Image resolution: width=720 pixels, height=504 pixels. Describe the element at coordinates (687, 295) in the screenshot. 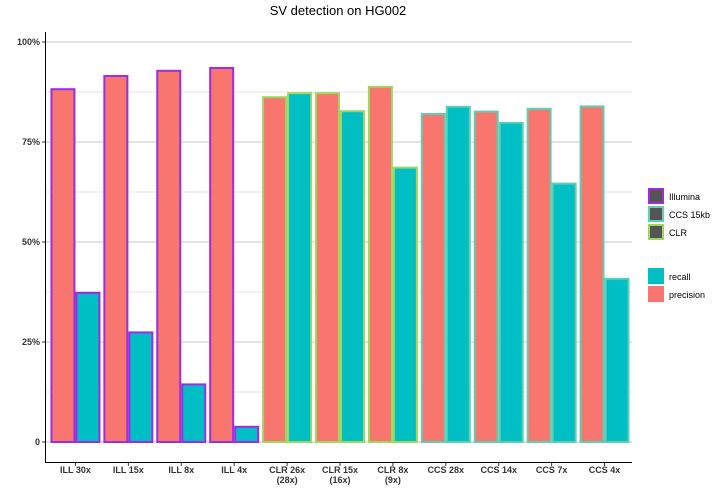

I see `legend-label: precision` at that location.